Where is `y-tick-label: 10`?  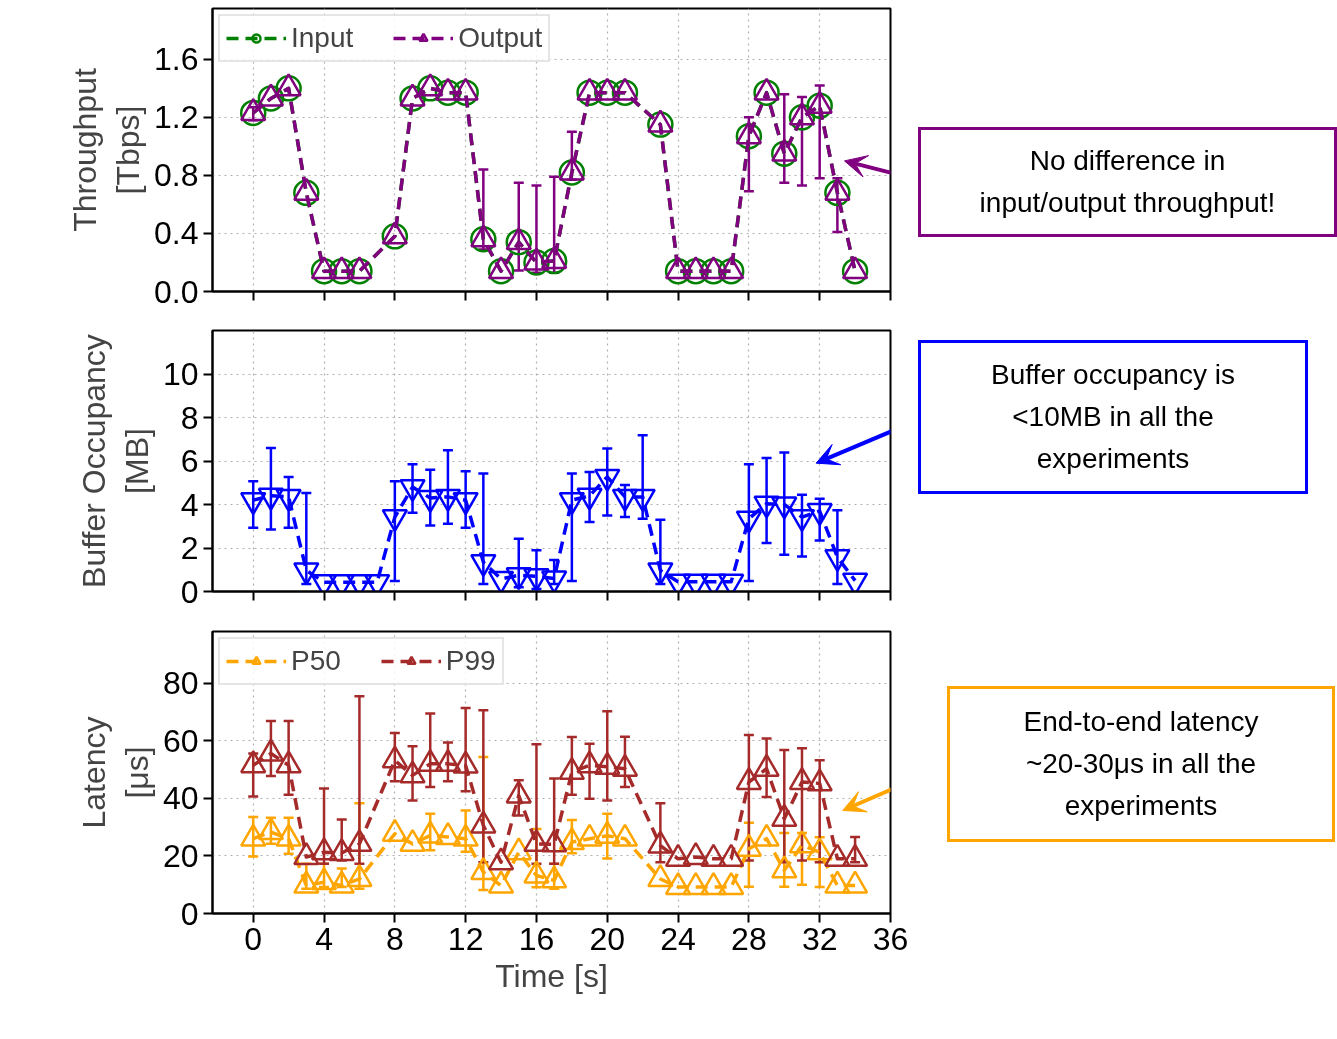 y-tick-label: 10 is located at coordinates (180, 374).